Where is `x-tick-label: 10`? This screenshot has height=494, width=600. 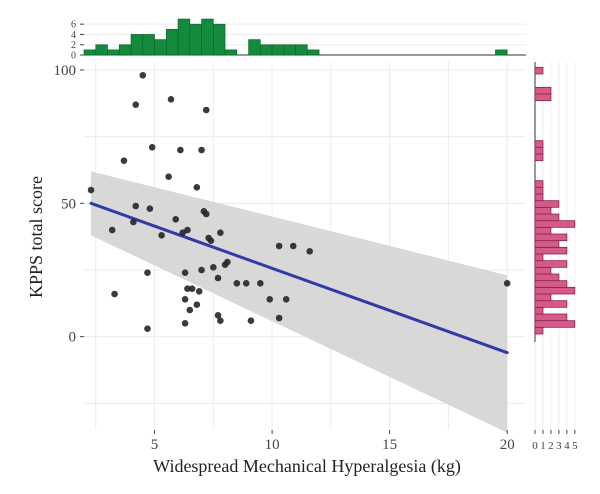 x-tick-label: 10 is located at coordinates (272, 445).